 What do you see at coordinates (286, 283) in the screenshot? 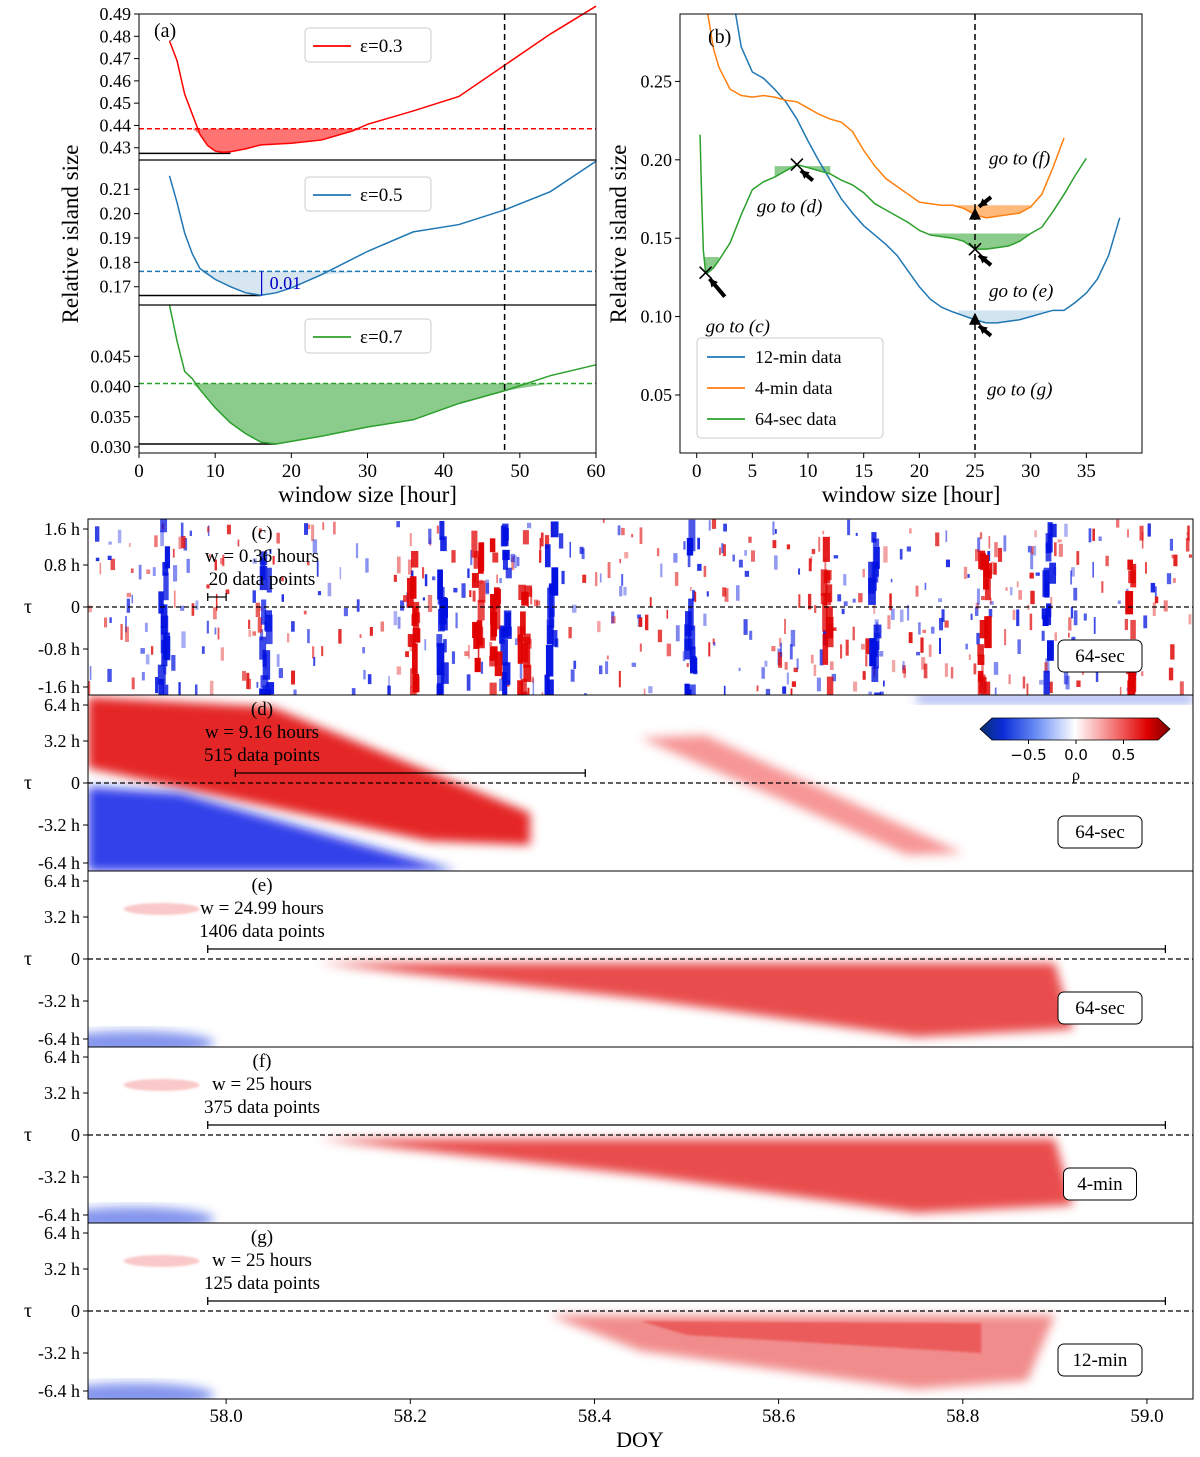
I see `annotation-label: 0.01` at bounding box center [286, 283].